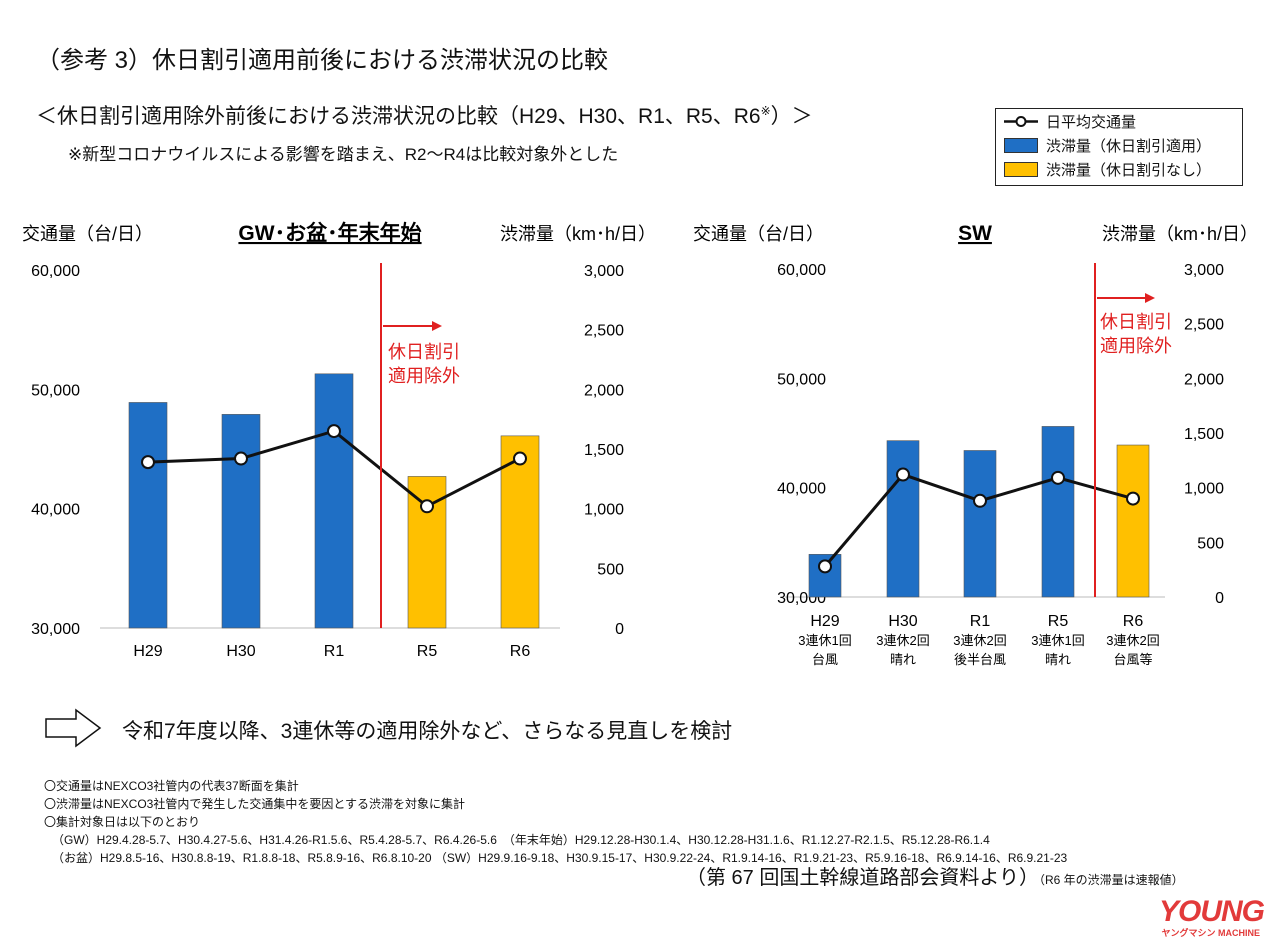  I want to click on legend-item-traffic: 日平均交通量, so click(1119, 121).